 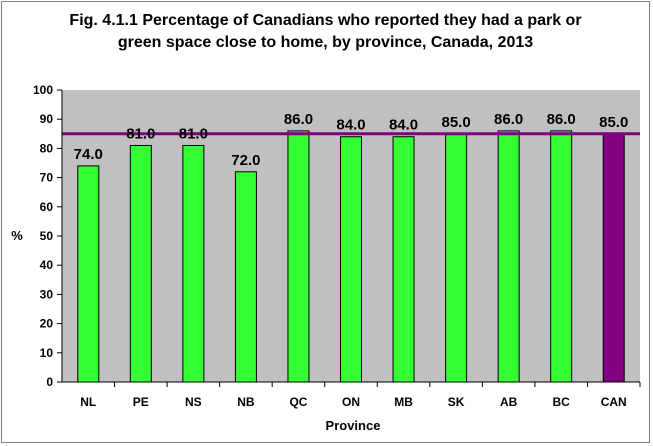 I want to click on bar-nb, so click(x=245, y=277).